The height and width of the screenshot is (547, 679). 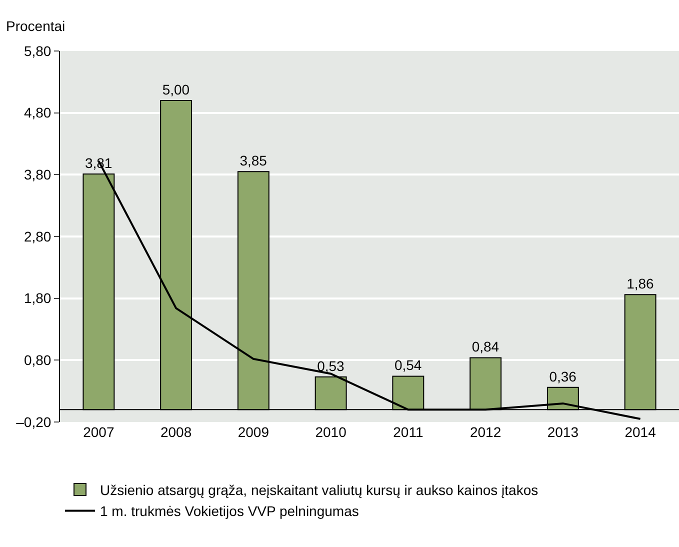 I want to click on y-tick-label: 3,80, so click(x=38, y=174).